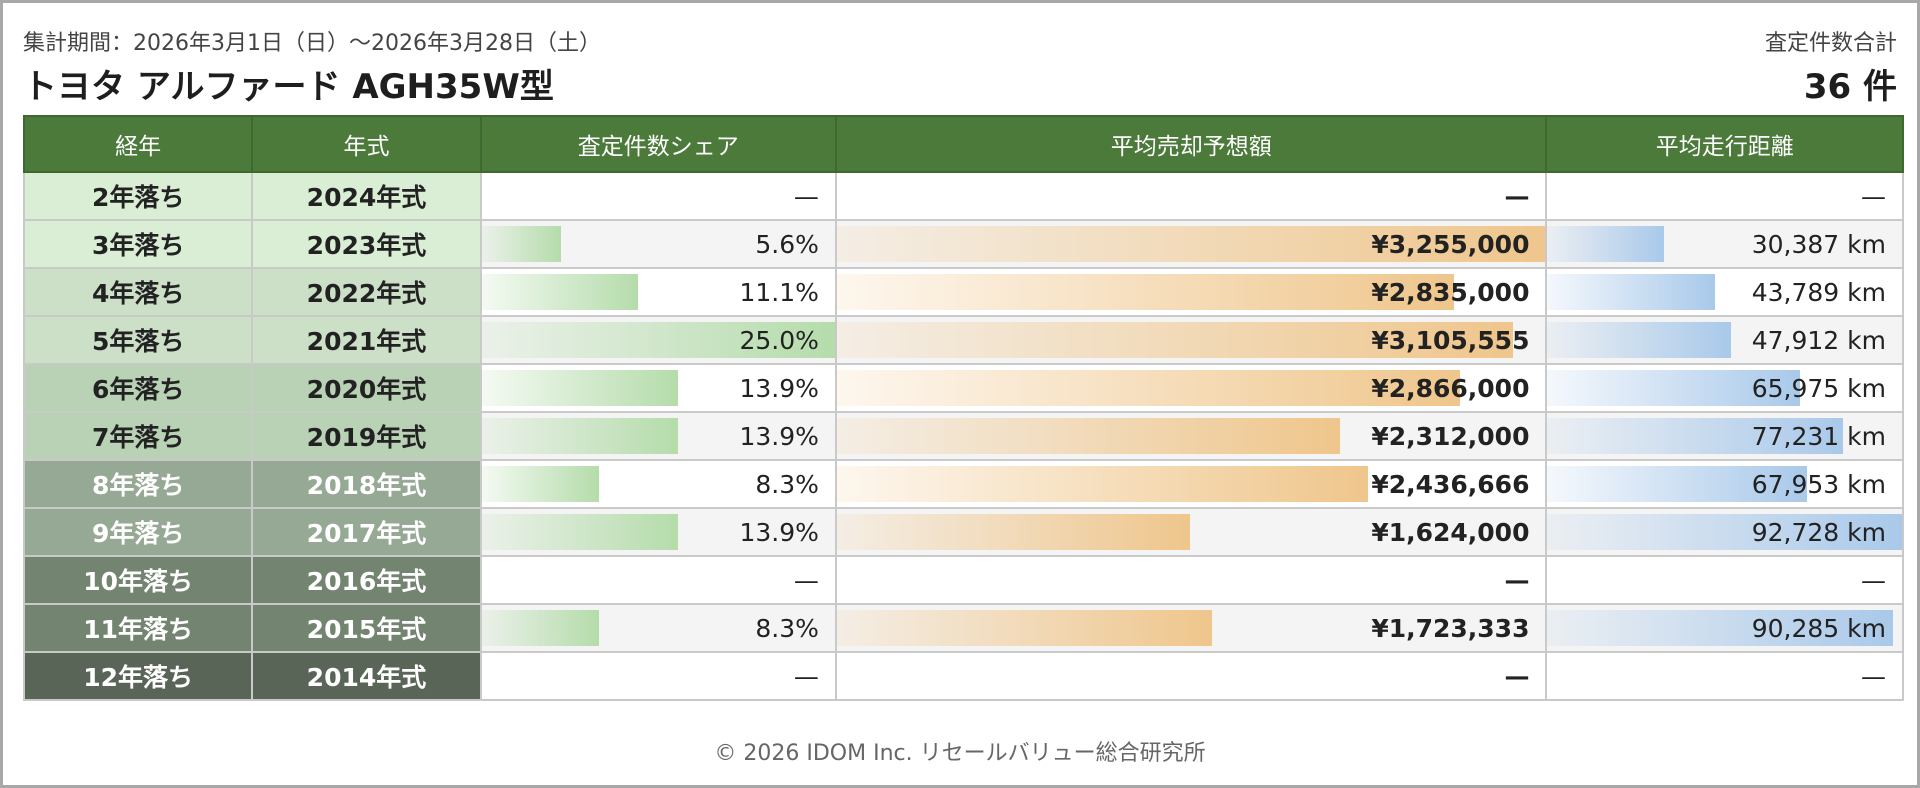 The width and height of the screenshot is (1920, 788). I want to click on price-cell: ¥3,255,000, so click(1191, 244).